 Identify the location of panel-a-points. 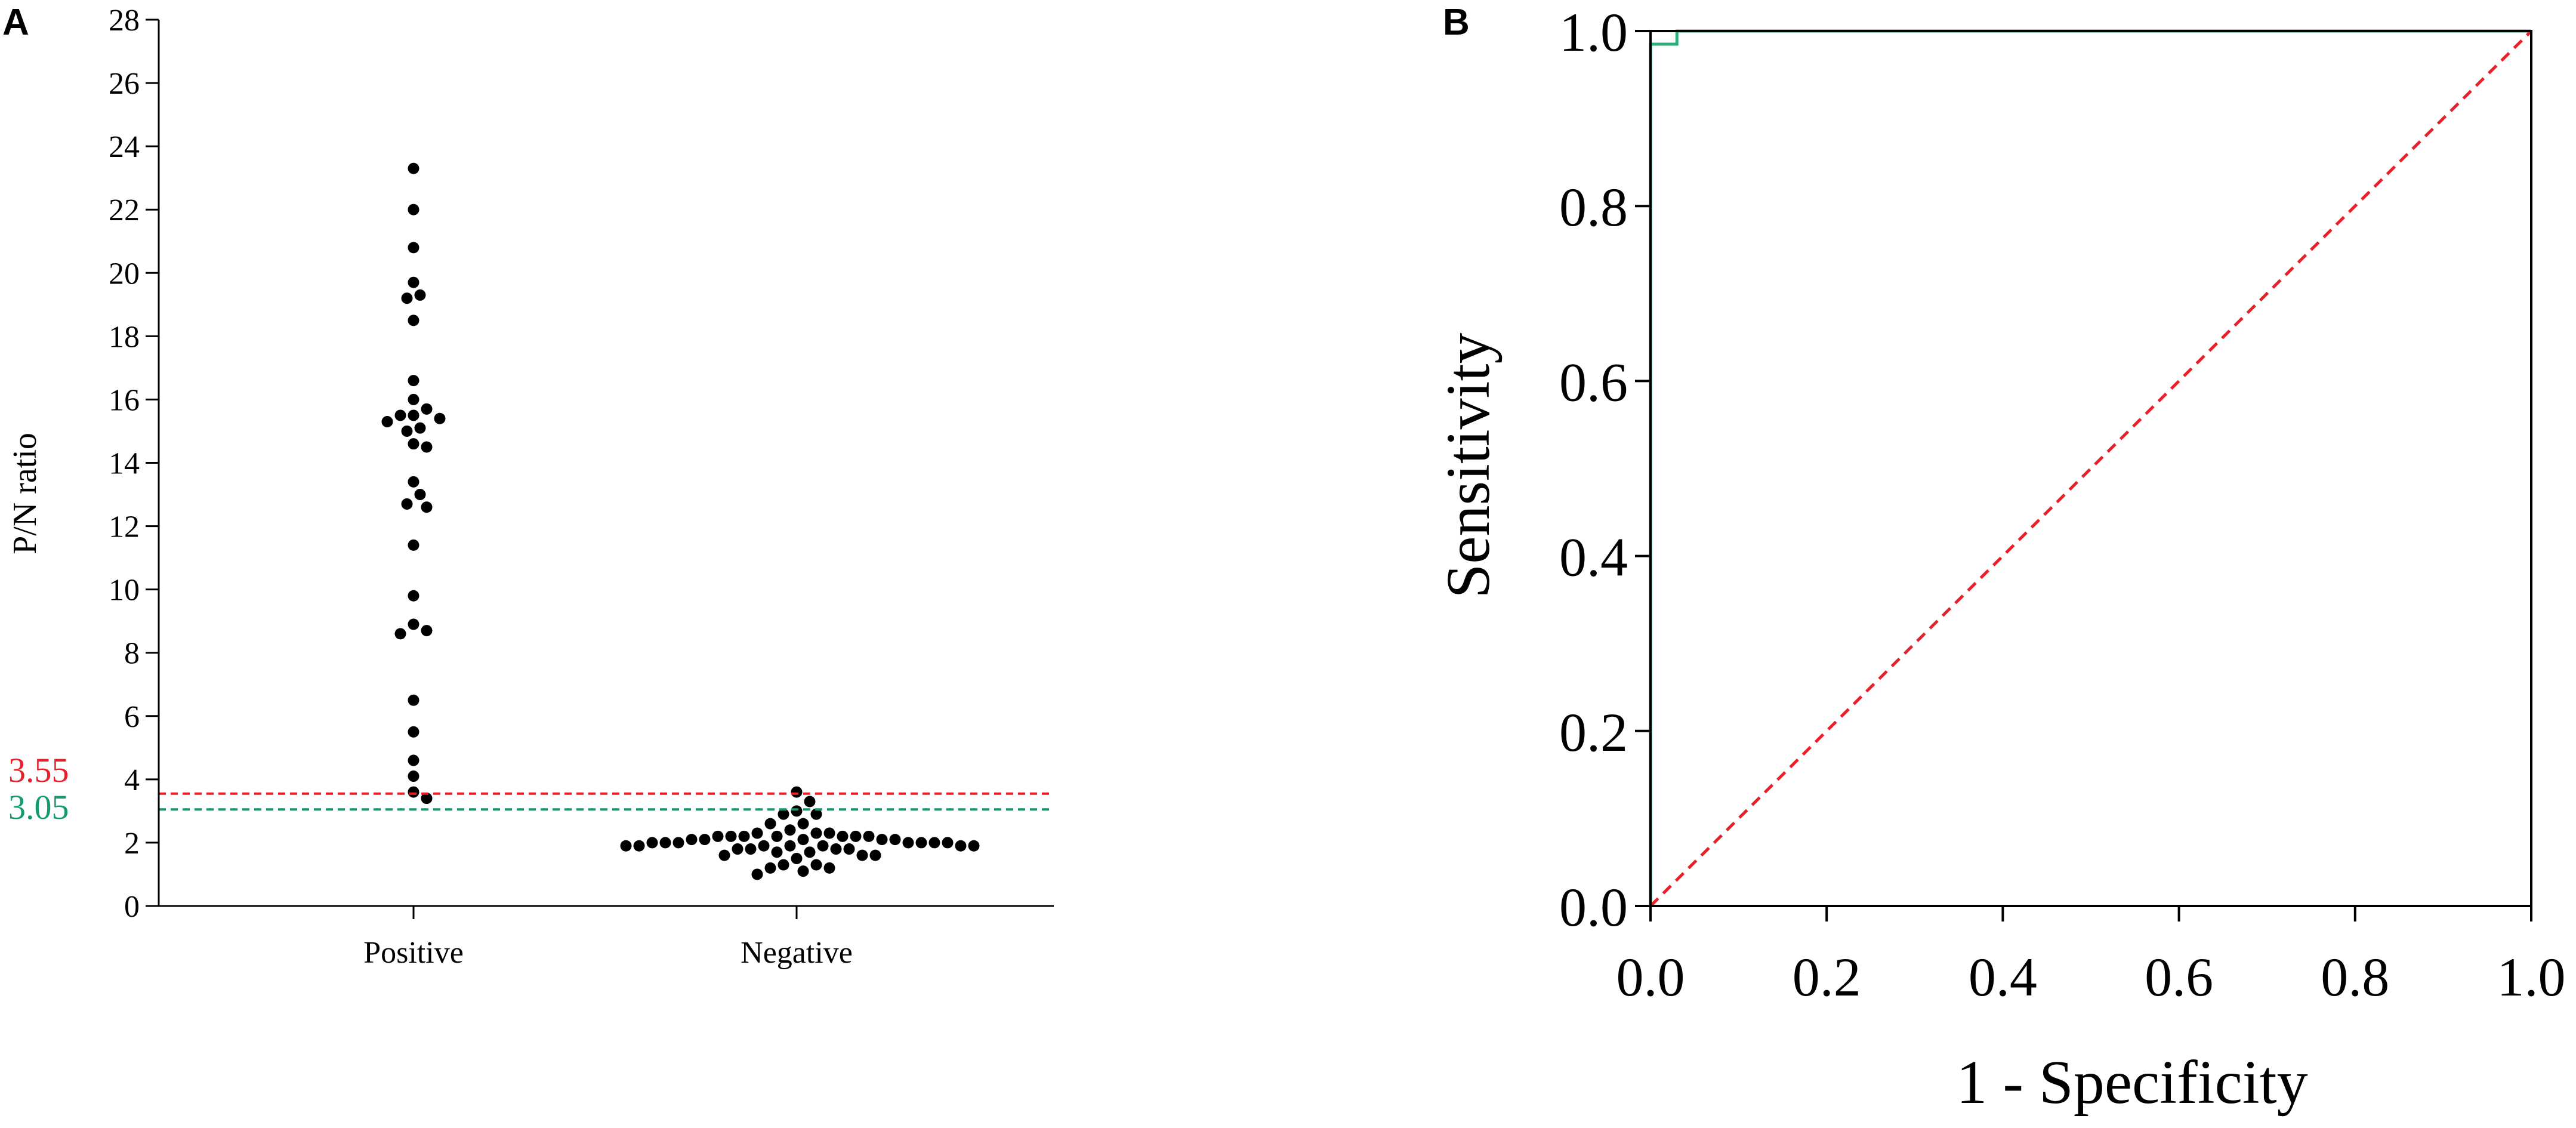
(680, 521).